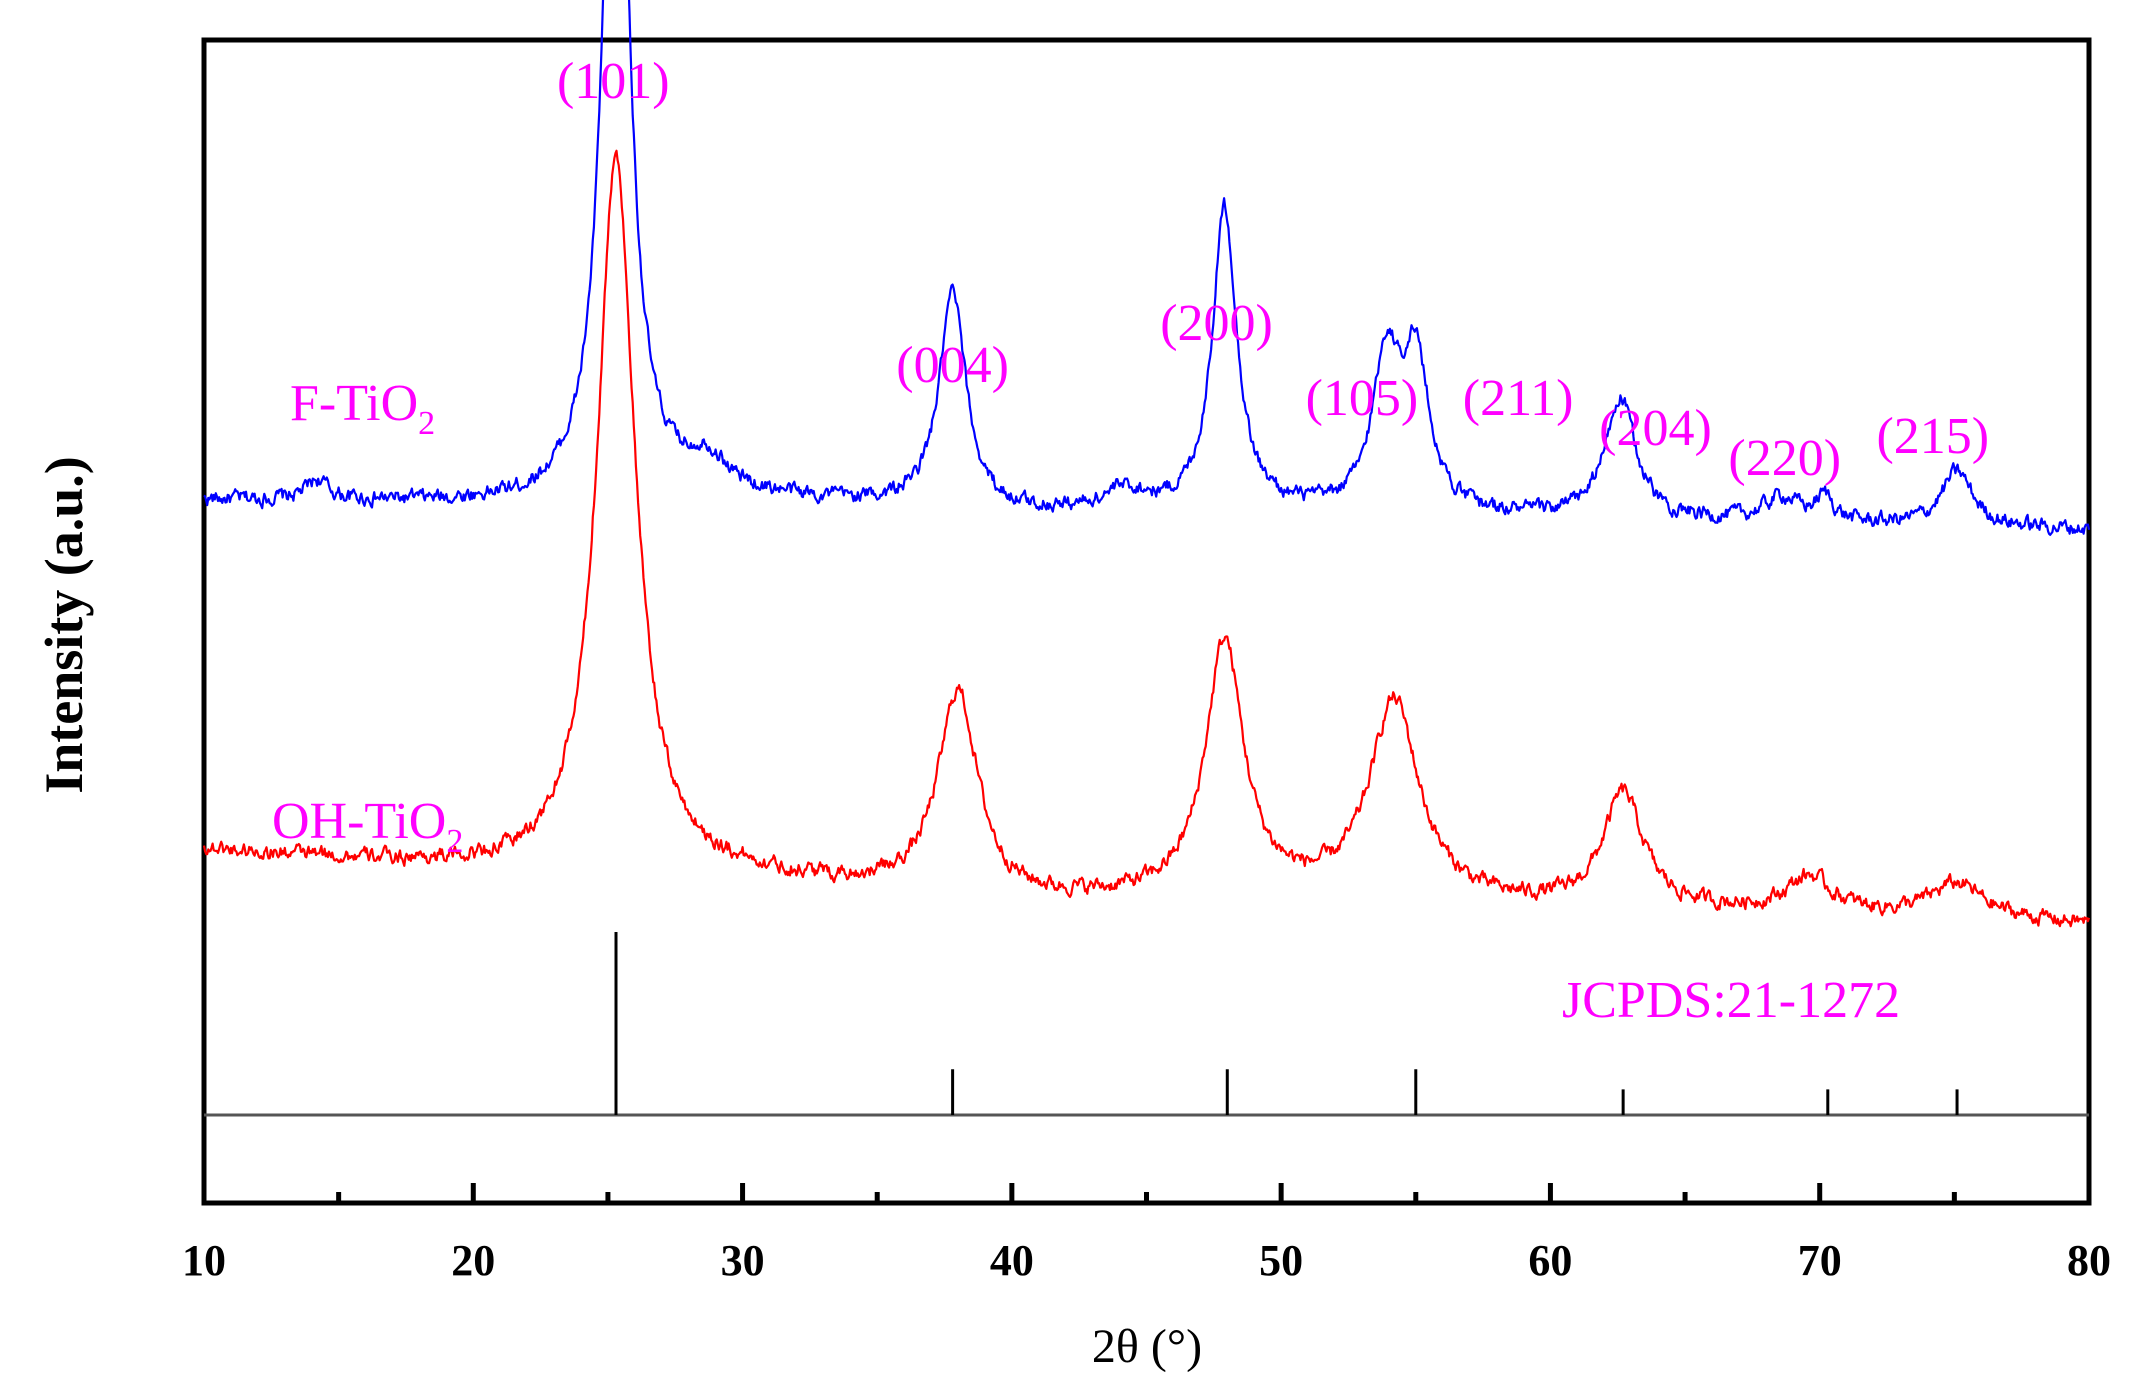 This screenshot has height=1392, width=2131. I want to click on series-label-f-tio2: F-TiO2, so click(362, 408).